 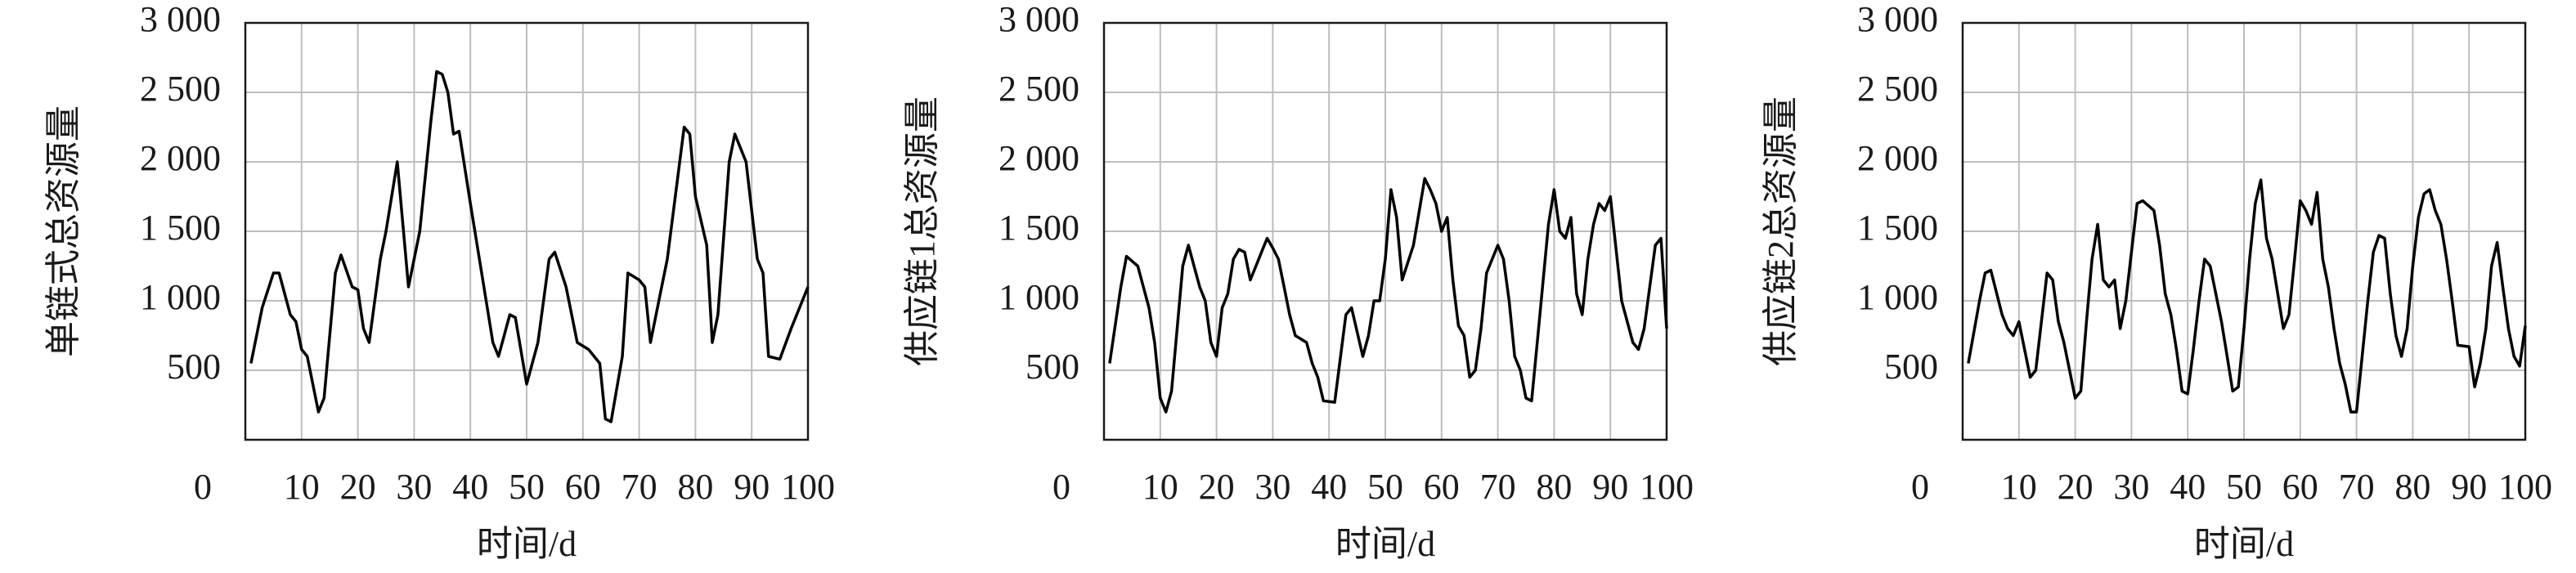 What do you see at coordinates (1781, 231) in the screenshot?
I see `y-axis-label: 供应链2总资源量` at bounding box center [1781, 231].